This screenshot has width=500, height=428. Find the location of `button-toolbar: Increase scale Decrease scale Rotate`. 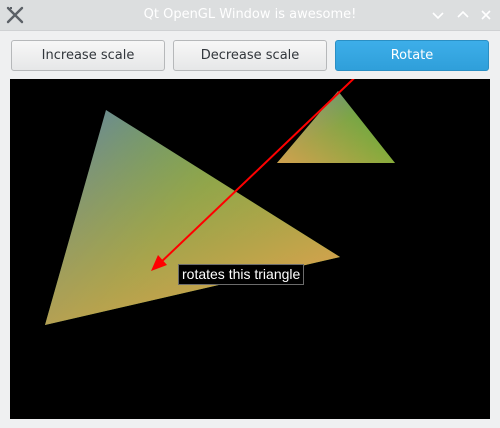

button-toolbar: Increase scale Decrease scale Rotate is located at coordinates (250, 55).